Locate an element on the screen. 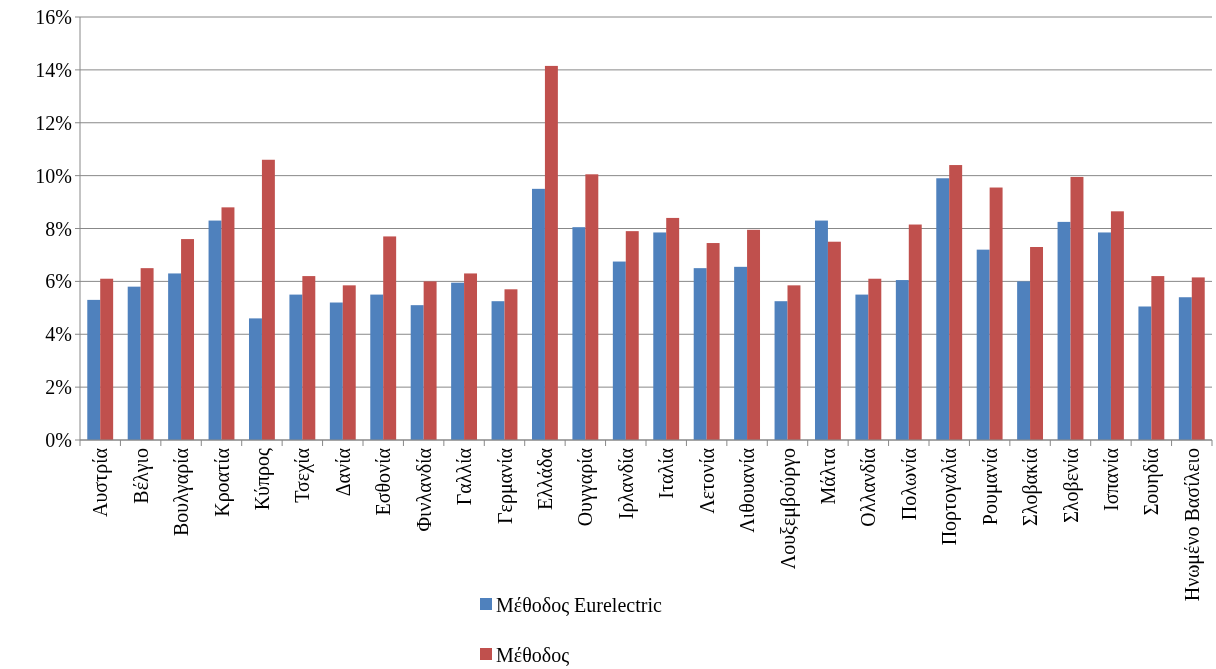 This screenshot has height=669, width=1216. x-tick-label: Σλοβενία is located at coordinates (1071, 485).